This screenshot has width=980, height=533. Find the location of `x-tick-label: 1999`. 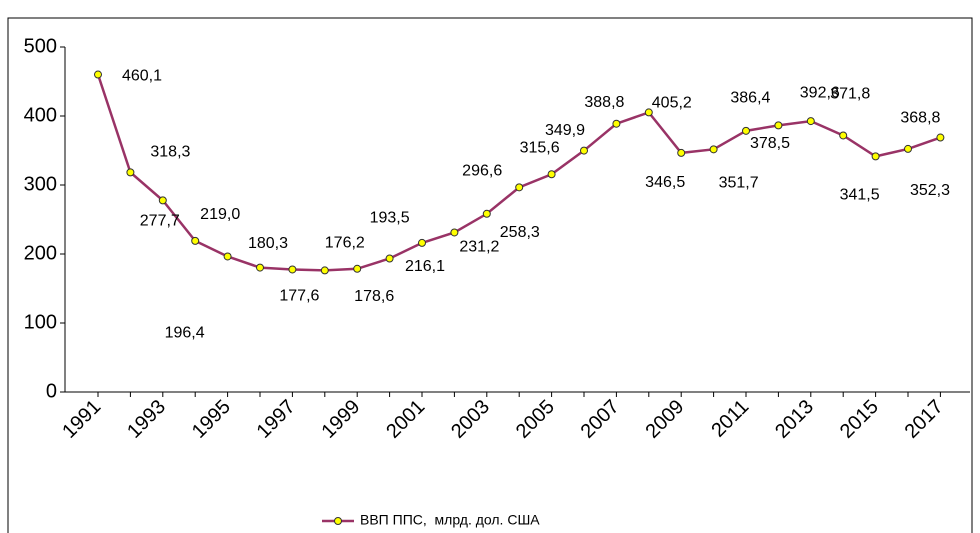

x-tick-label: 1999 is located at coordinates (340, 419).